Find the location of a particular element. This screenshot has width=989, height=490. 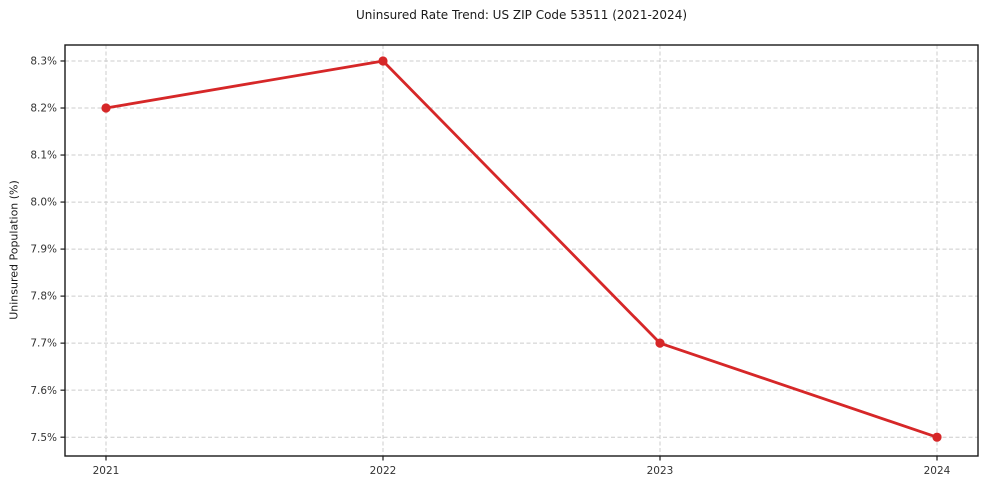

y-tick-label: 8.1% is located at coordinates (43, 156).